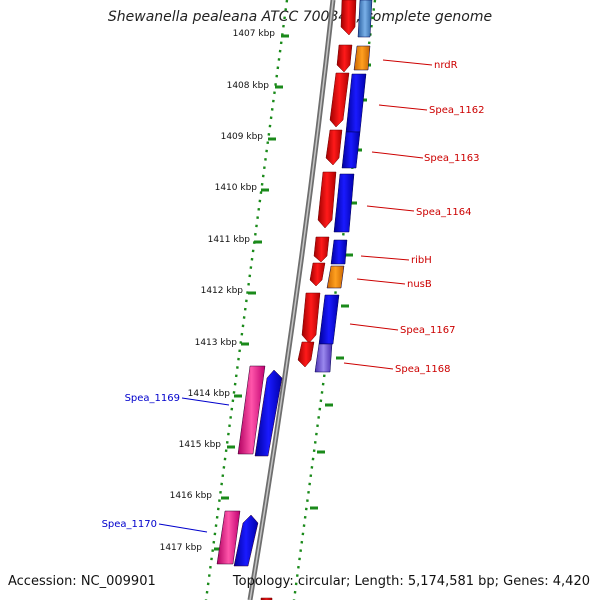 This screenshot has width=600, height=600. What do you see at coordinates (236, 188) in the screenshot?
I see `kbp-label: 1410 kbp` at bounding box center [236, 188].